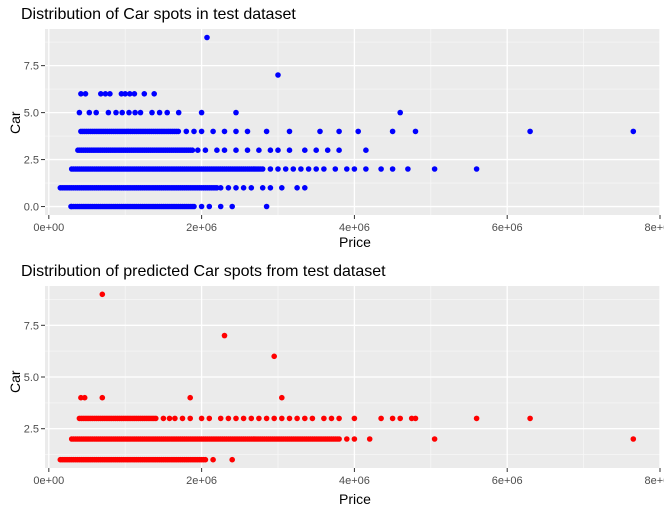 The image size is (664, 515). Describe the element at coordinates (654, 228) in the screenshot. I see `x-tick-label: 8e+06` at that location.